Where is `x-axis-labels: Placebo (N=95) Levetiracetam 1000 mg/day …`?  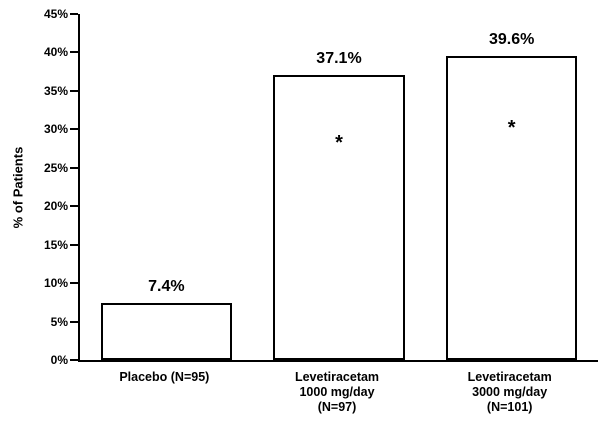
x-axis-labels: Placebo (N=95) Levetiracetam 1000 mg/day … is located at coordinates (337, 400).